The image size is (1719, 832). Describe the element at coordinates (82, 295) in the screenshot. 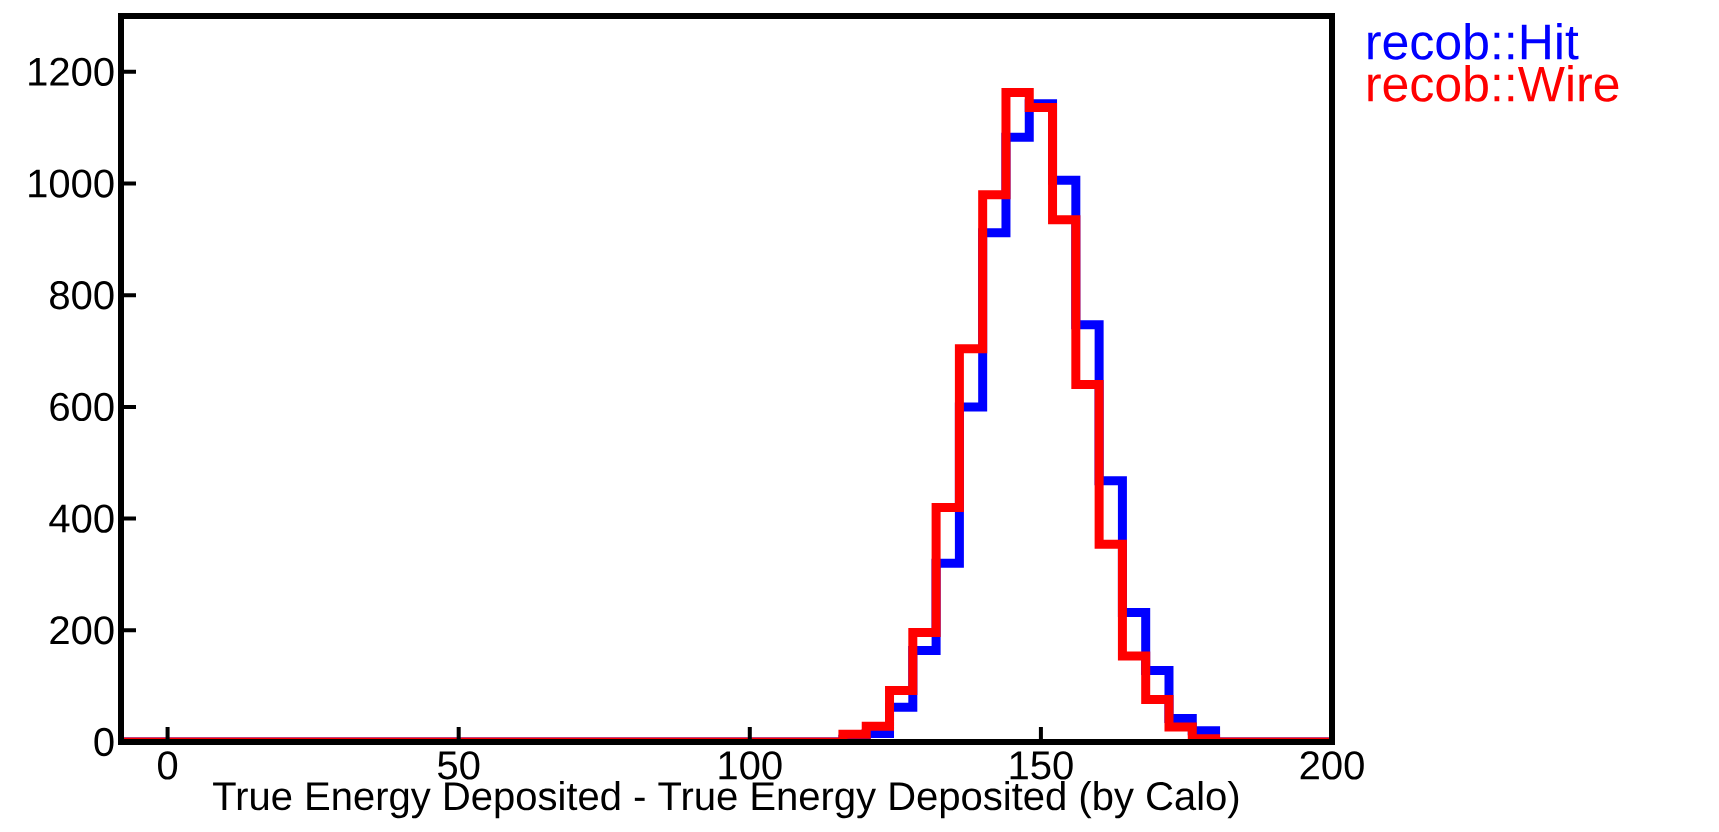

I see `y-tick-label: 800` at that location.